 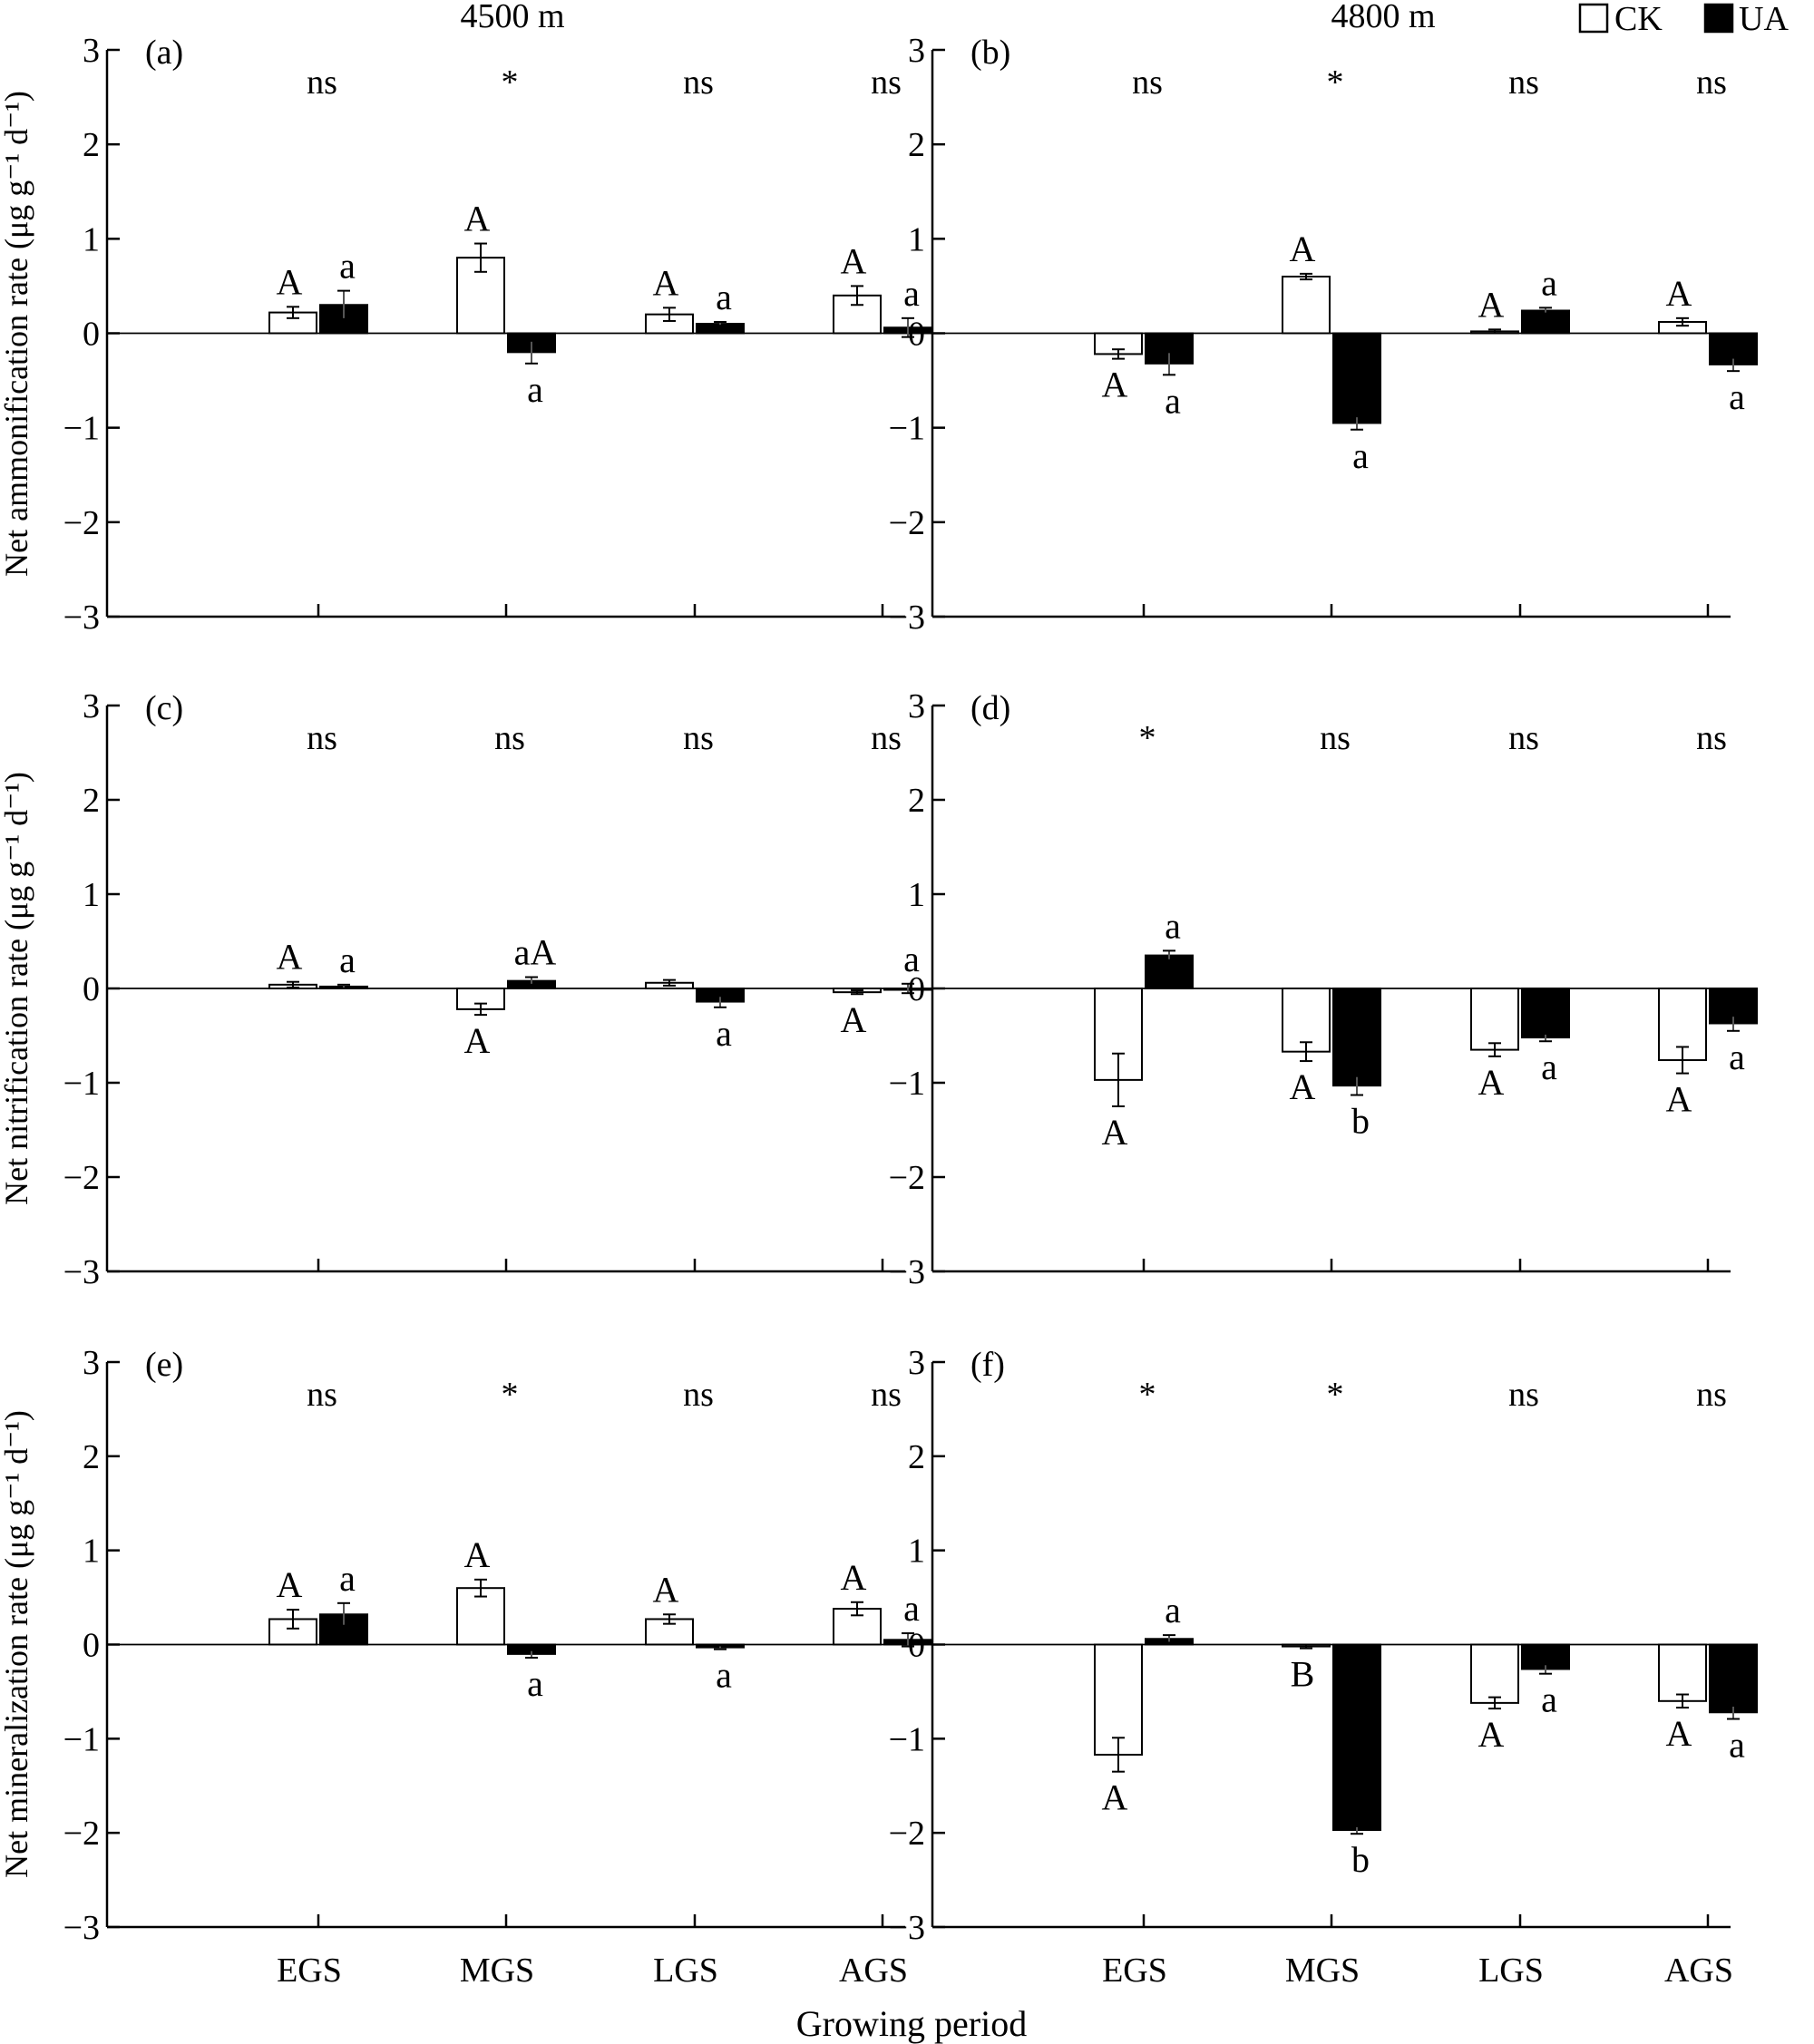 I want to click on panel-label: (e), so click(x=164, y=1365).